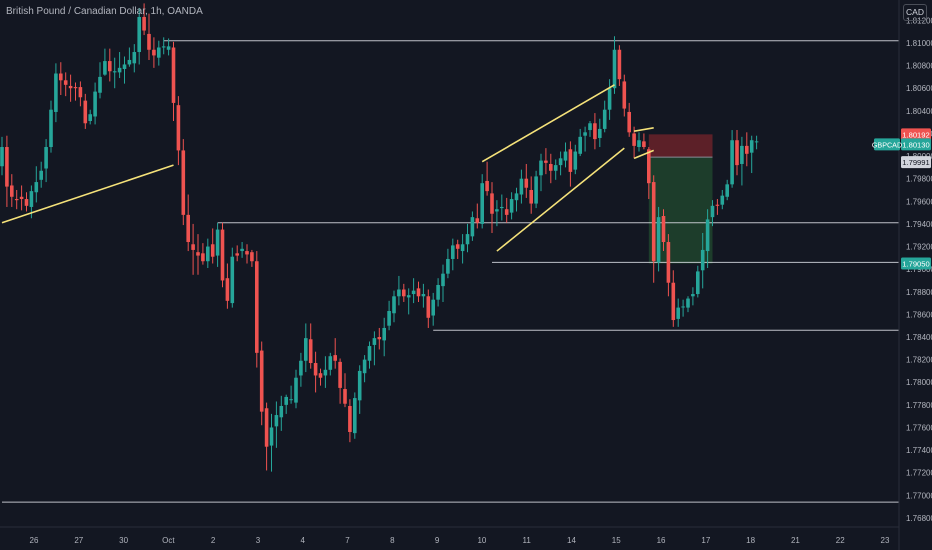 The image size is (932, 550). I want to click on x-tick-label: 2, so click(213, 540).